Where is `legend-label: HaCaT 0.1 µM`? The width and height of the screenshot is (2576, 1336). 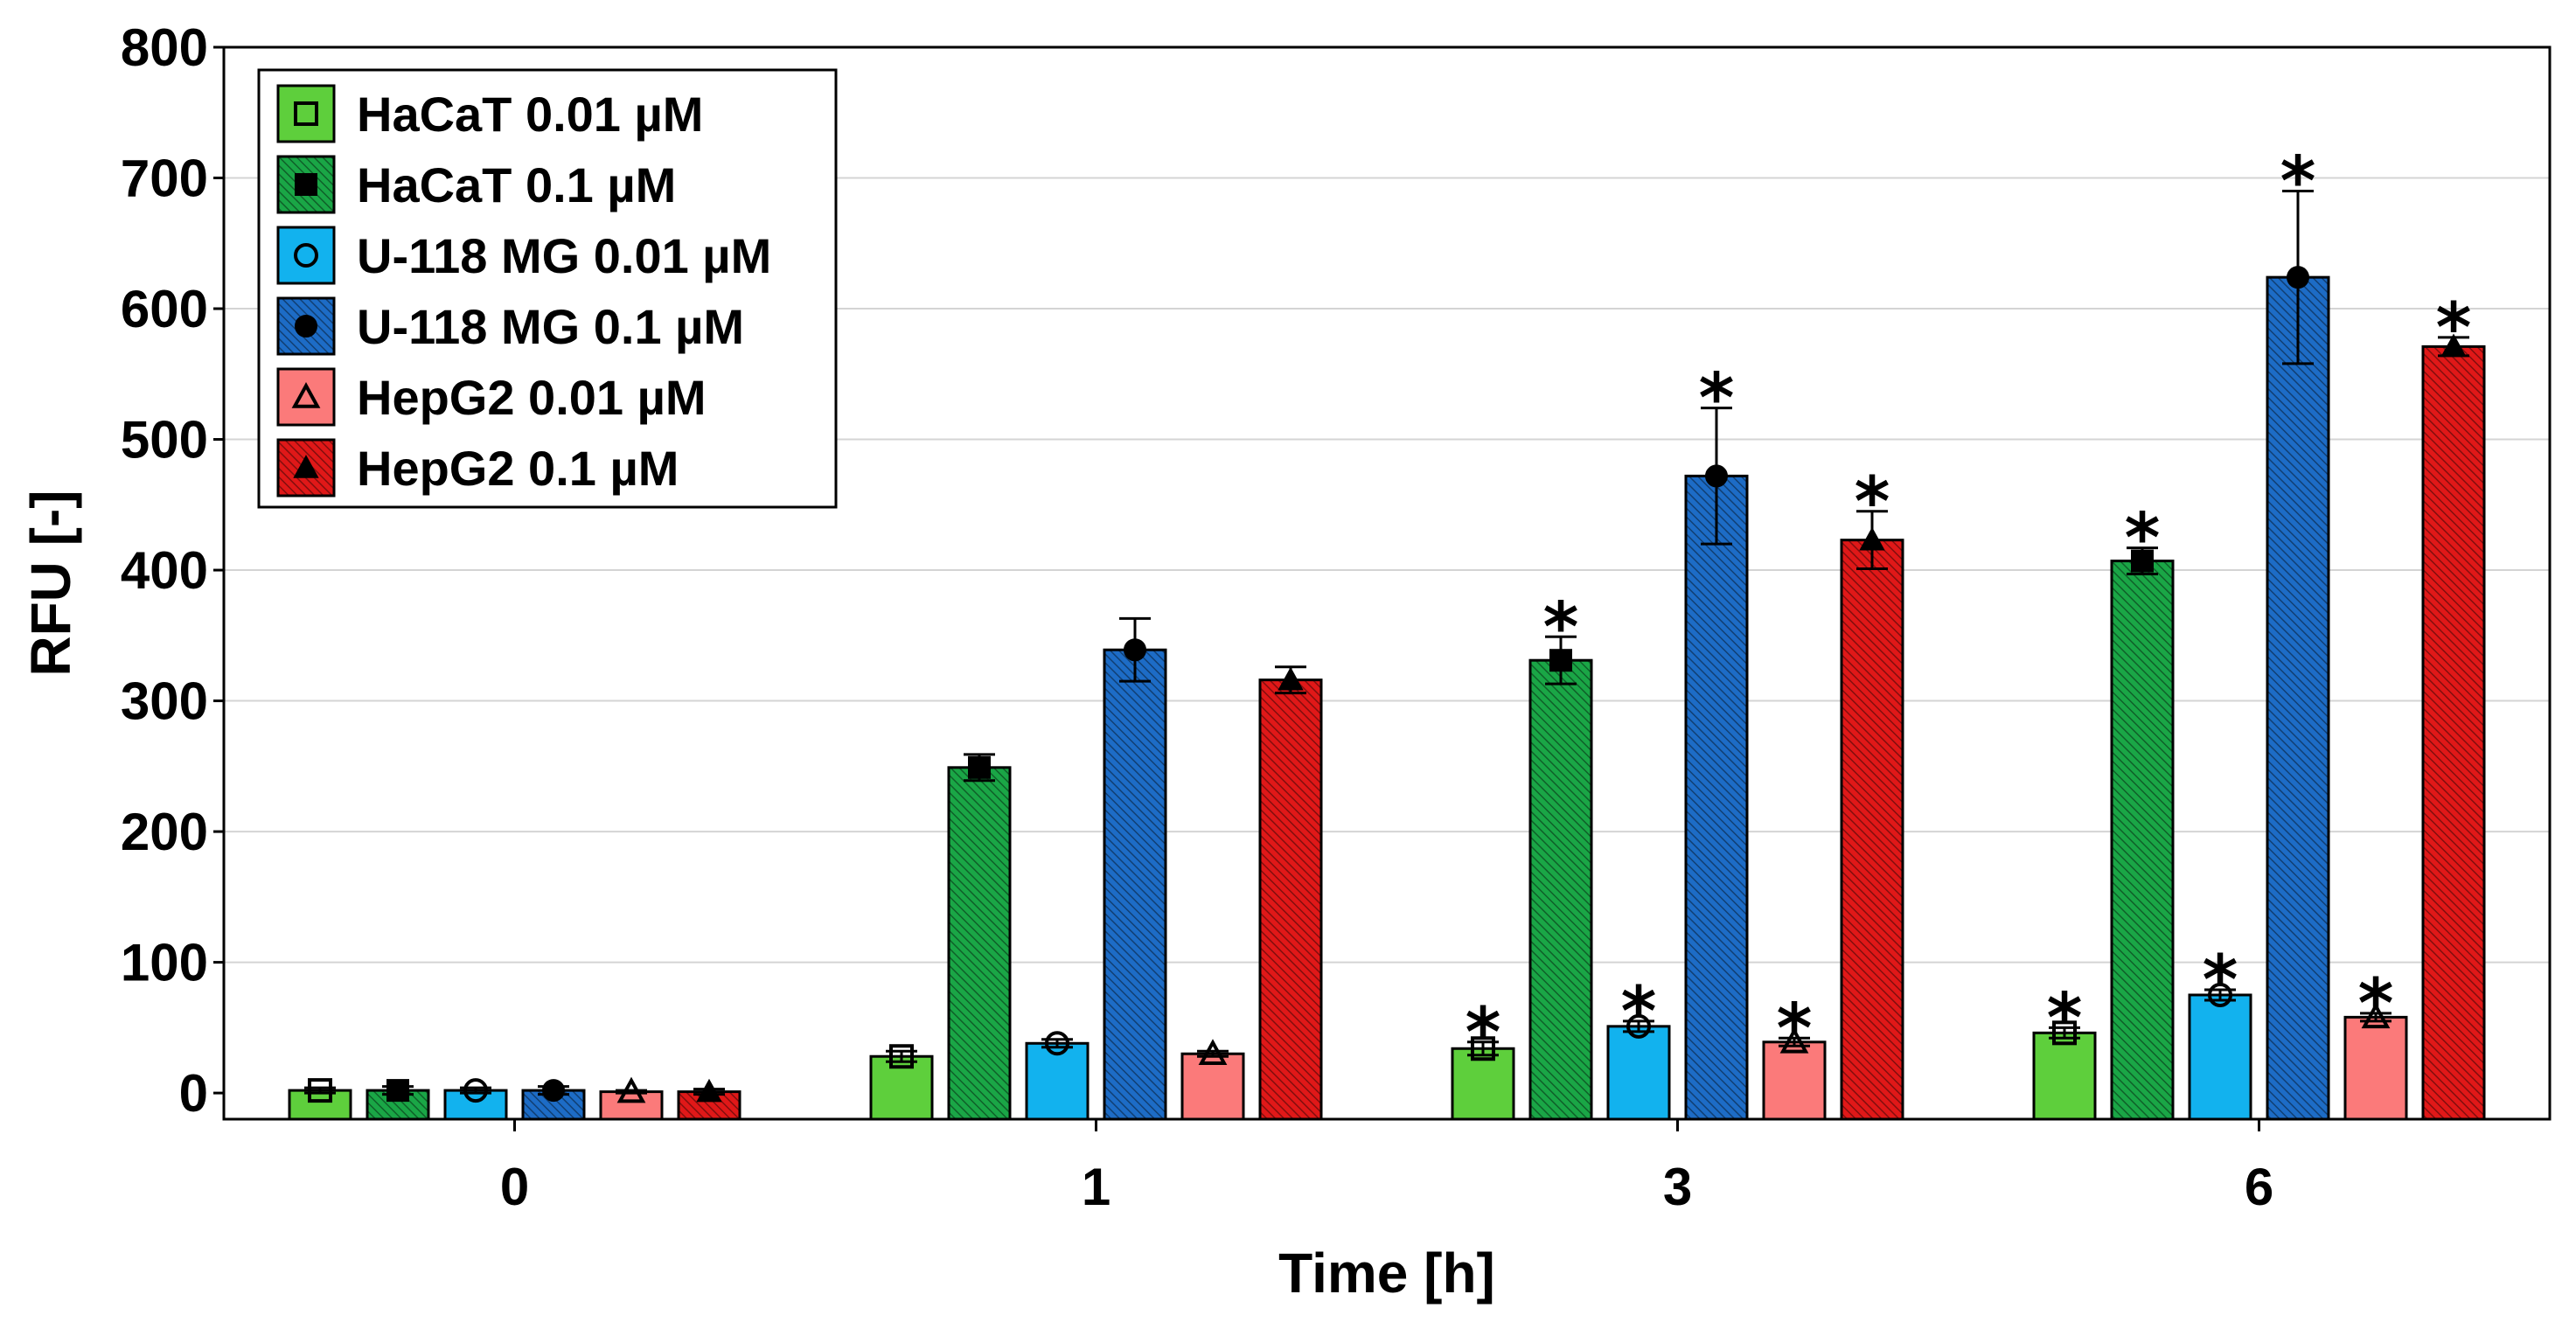 legend-label: HaCaT 0.1 µM is located at coordinates (516, 184).